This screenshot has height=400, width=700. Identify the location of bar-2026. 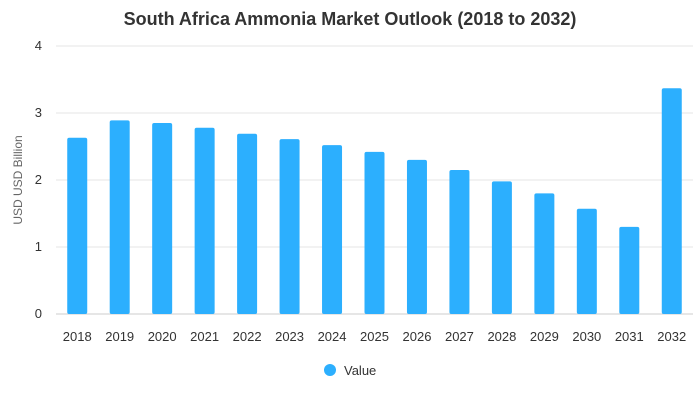
(416, 236).